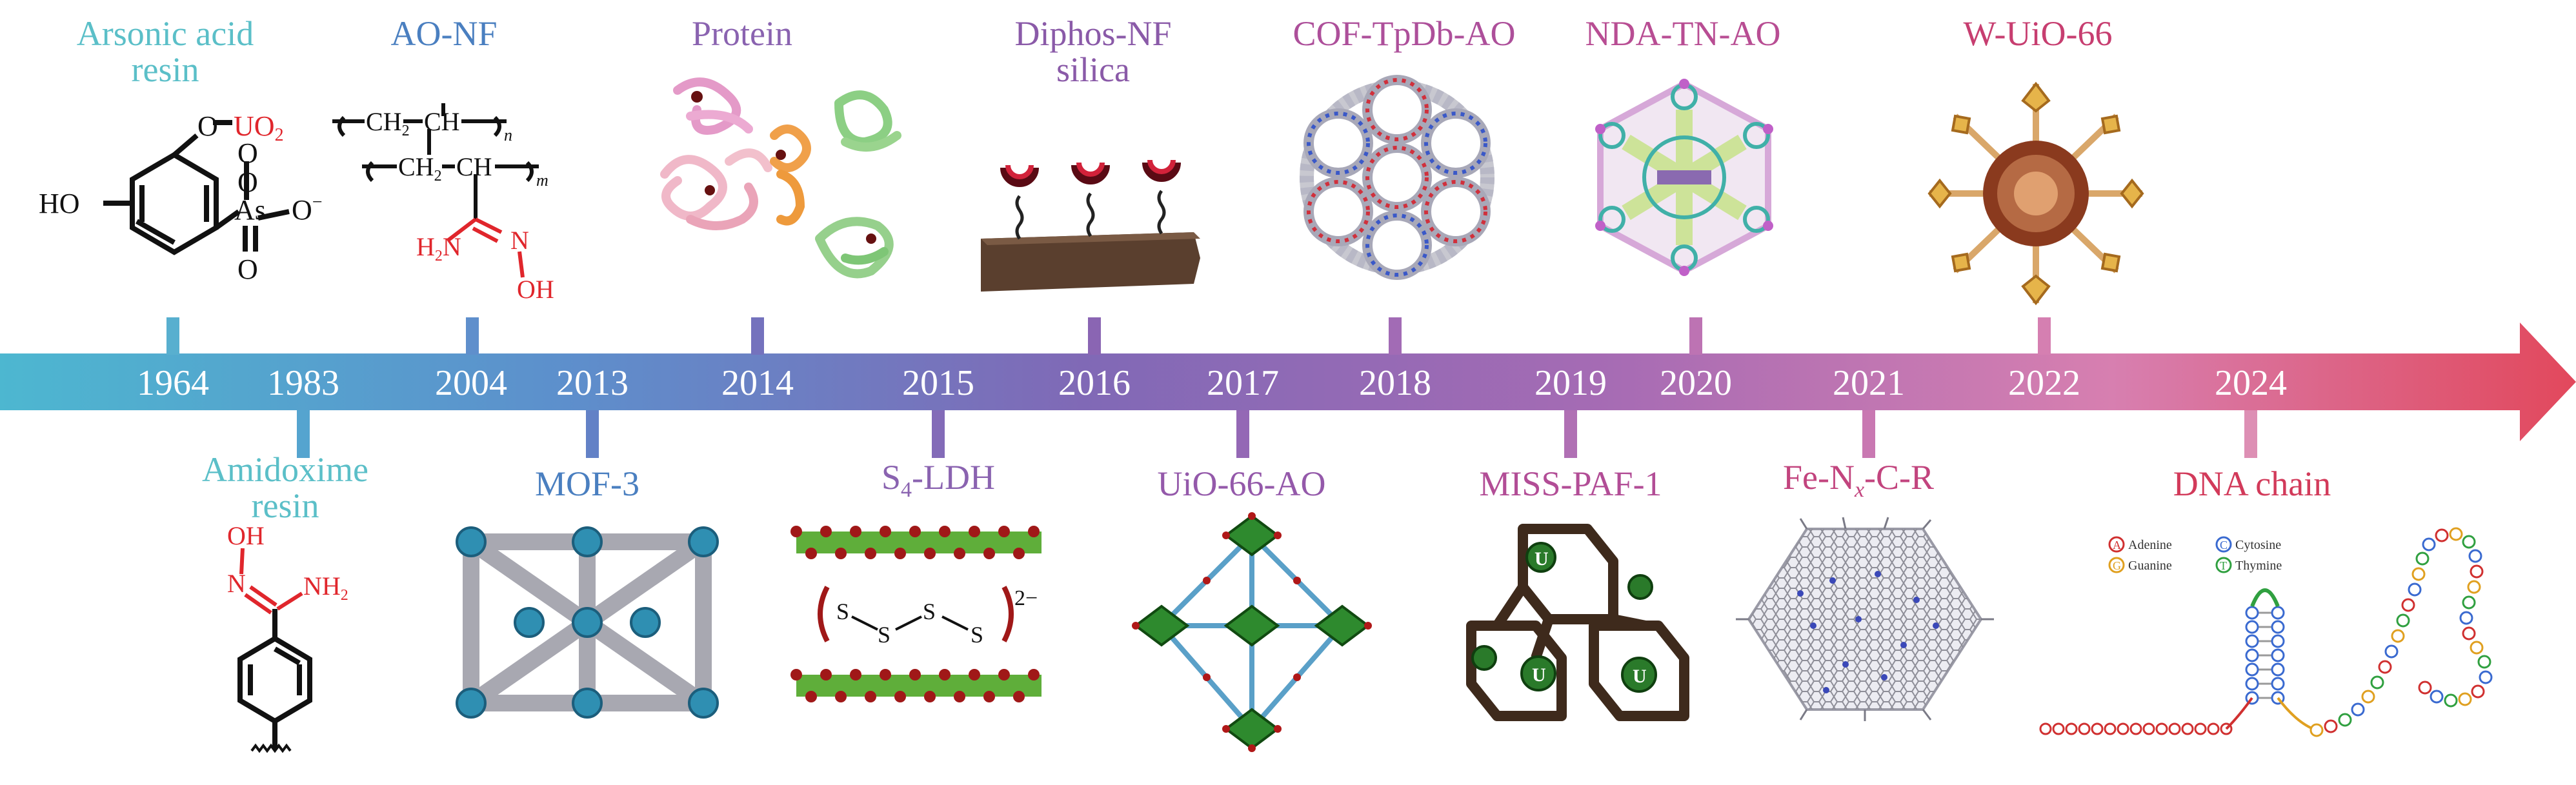 This screenshot has width=2576, height=785. Describe the element at coordinates (247, 269) in the screenshot. I see `o-text-4: O` at that location.